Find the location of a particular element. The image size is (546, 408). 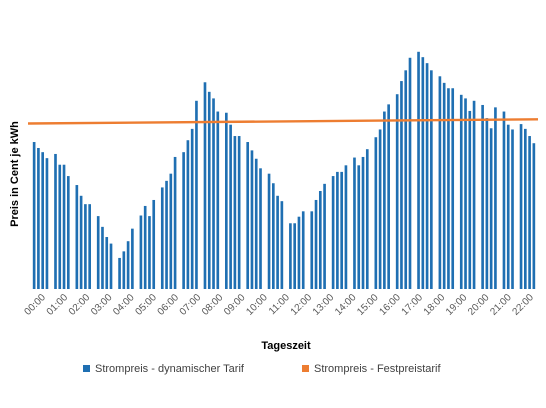

x-tick-label: 12:00 is located at coordinates (302, 305).